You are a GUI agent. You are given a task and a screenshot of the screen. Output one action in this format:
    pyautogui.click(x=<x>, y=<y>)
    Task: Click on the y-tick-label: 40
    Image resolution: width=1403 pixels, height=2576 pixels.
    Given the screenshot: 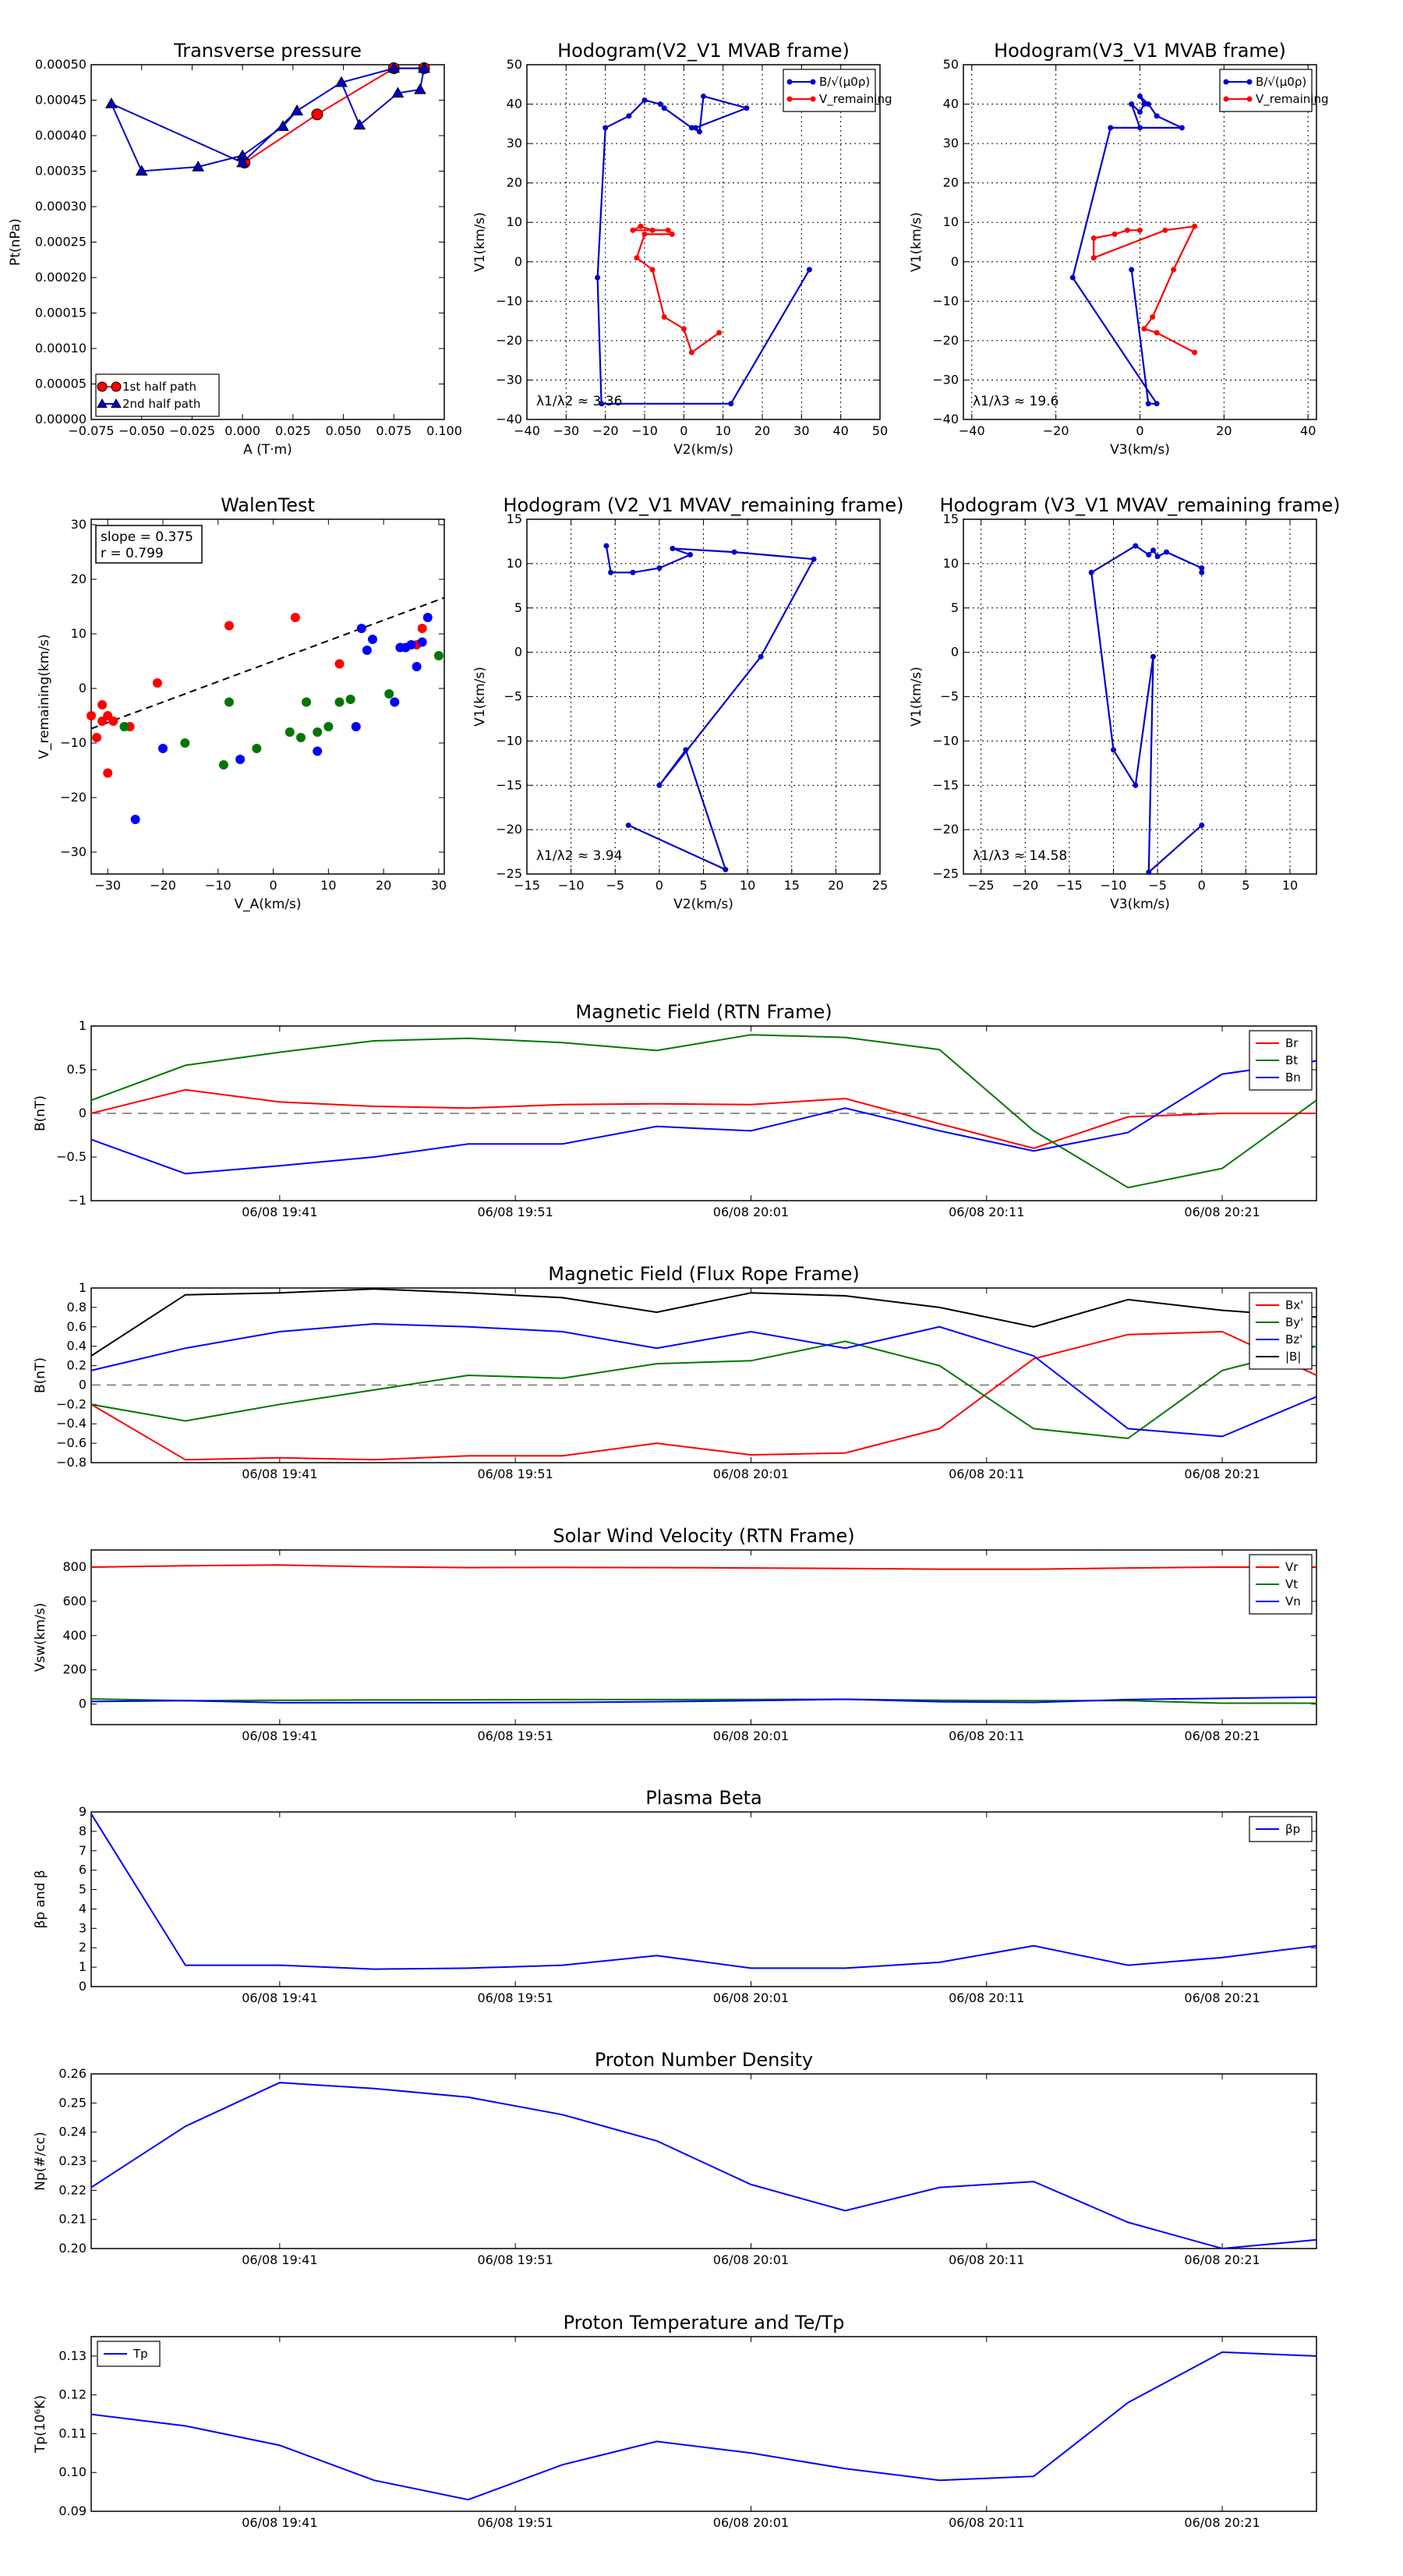 What is the action you would take?
    pyautogui.click(x=514, y=104)
    